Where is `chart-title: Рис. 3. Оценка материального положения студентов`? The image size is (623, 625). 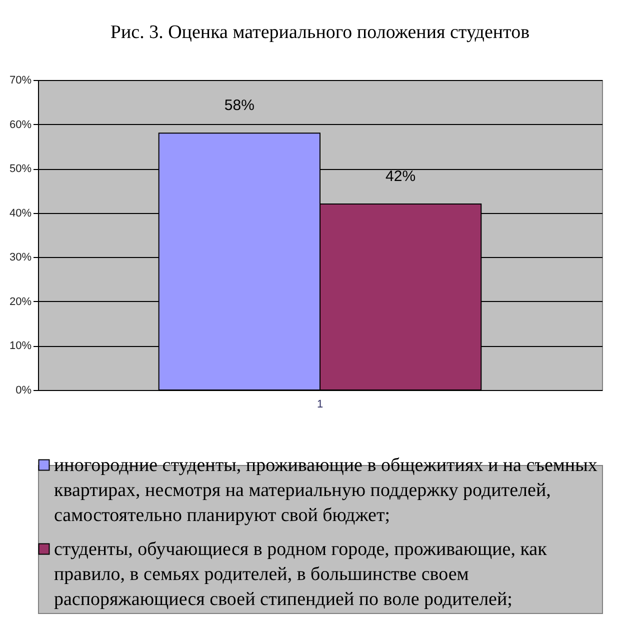
chart-title: Рис. 3. Оценка материального положения студентов is located at coordinates (320, 32).